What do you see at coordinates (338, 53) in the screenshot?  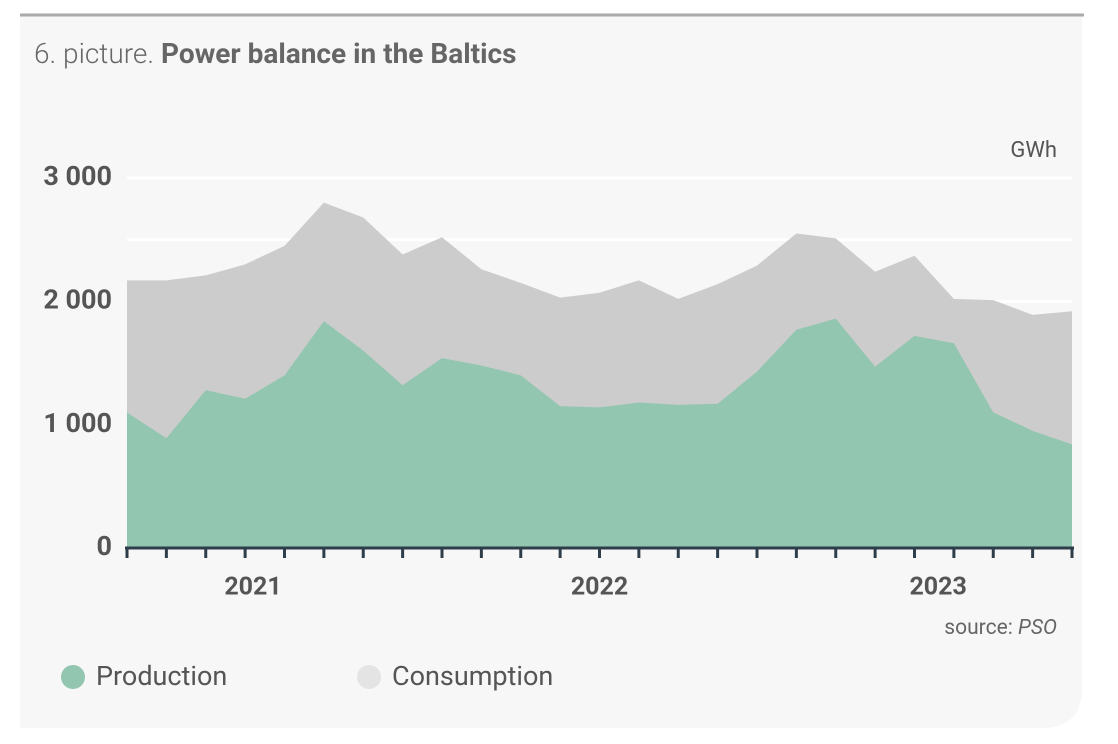 I see `chart-title: Power balance in the Baltics` at bounding box center [338, 53].